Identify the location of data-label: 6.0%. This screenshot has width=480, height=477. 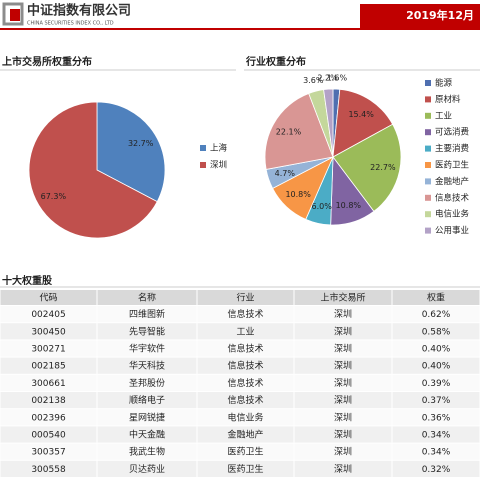
(322, 206).